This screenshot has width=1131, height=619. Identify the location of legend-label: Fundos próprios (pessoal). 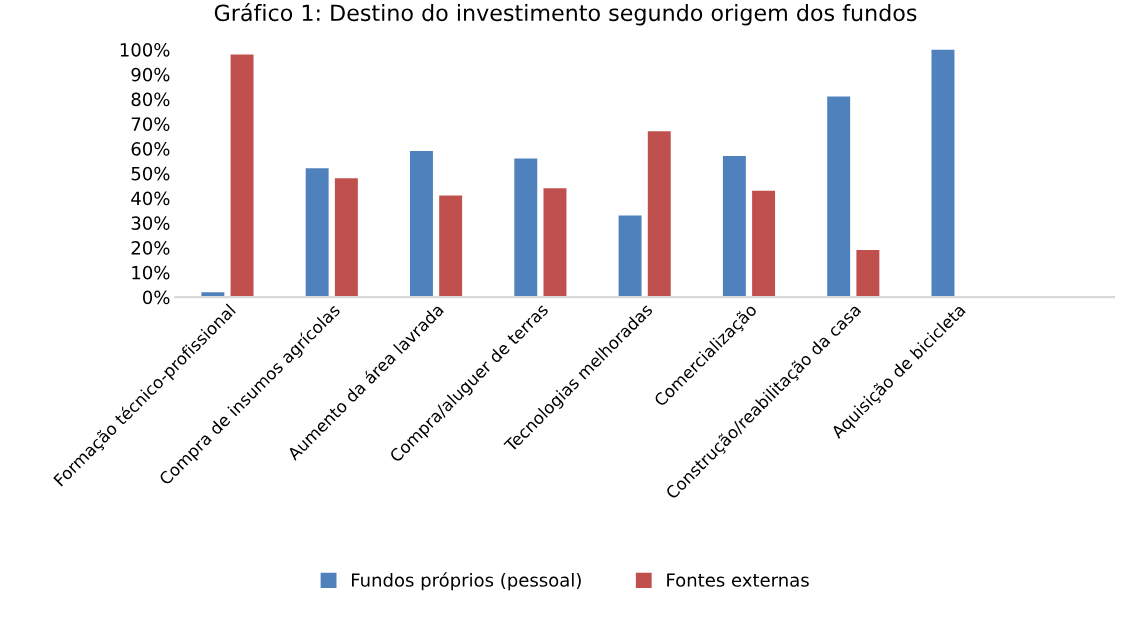
(466, 581).